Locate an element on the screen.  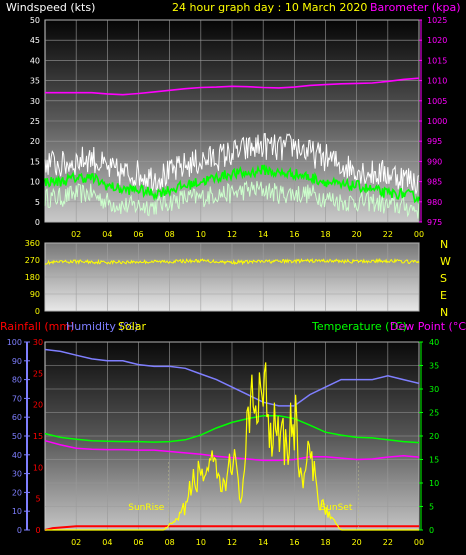
solar-axis-label: Solar is located at coordinates (132, 326).